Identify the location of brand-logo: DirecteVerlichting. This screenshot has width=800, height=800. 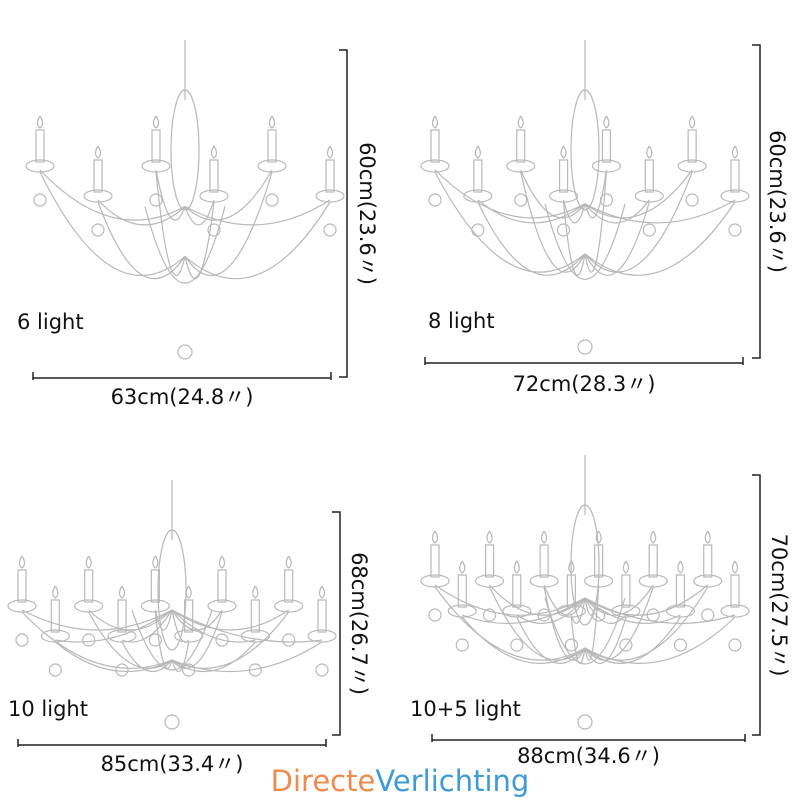
(400, 781).